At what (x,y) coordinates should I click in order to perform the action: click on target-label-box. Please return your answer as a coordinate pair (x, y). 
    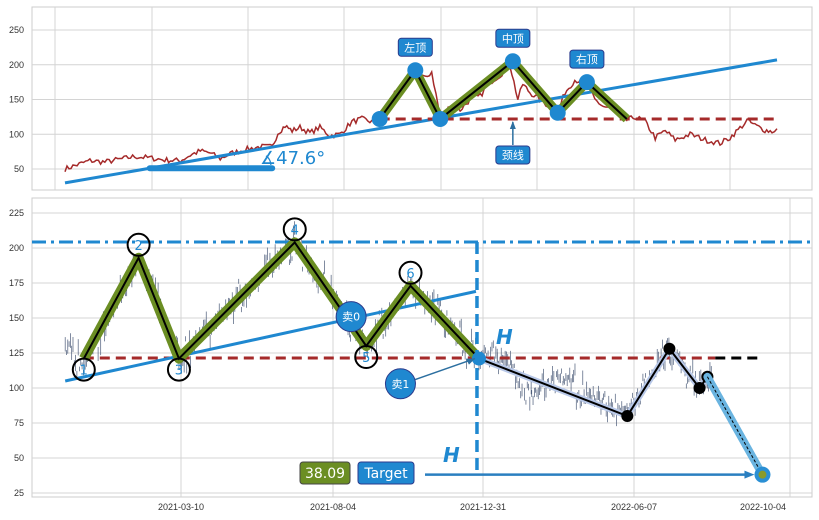
    Looking at the image, I should click on (386, 473).